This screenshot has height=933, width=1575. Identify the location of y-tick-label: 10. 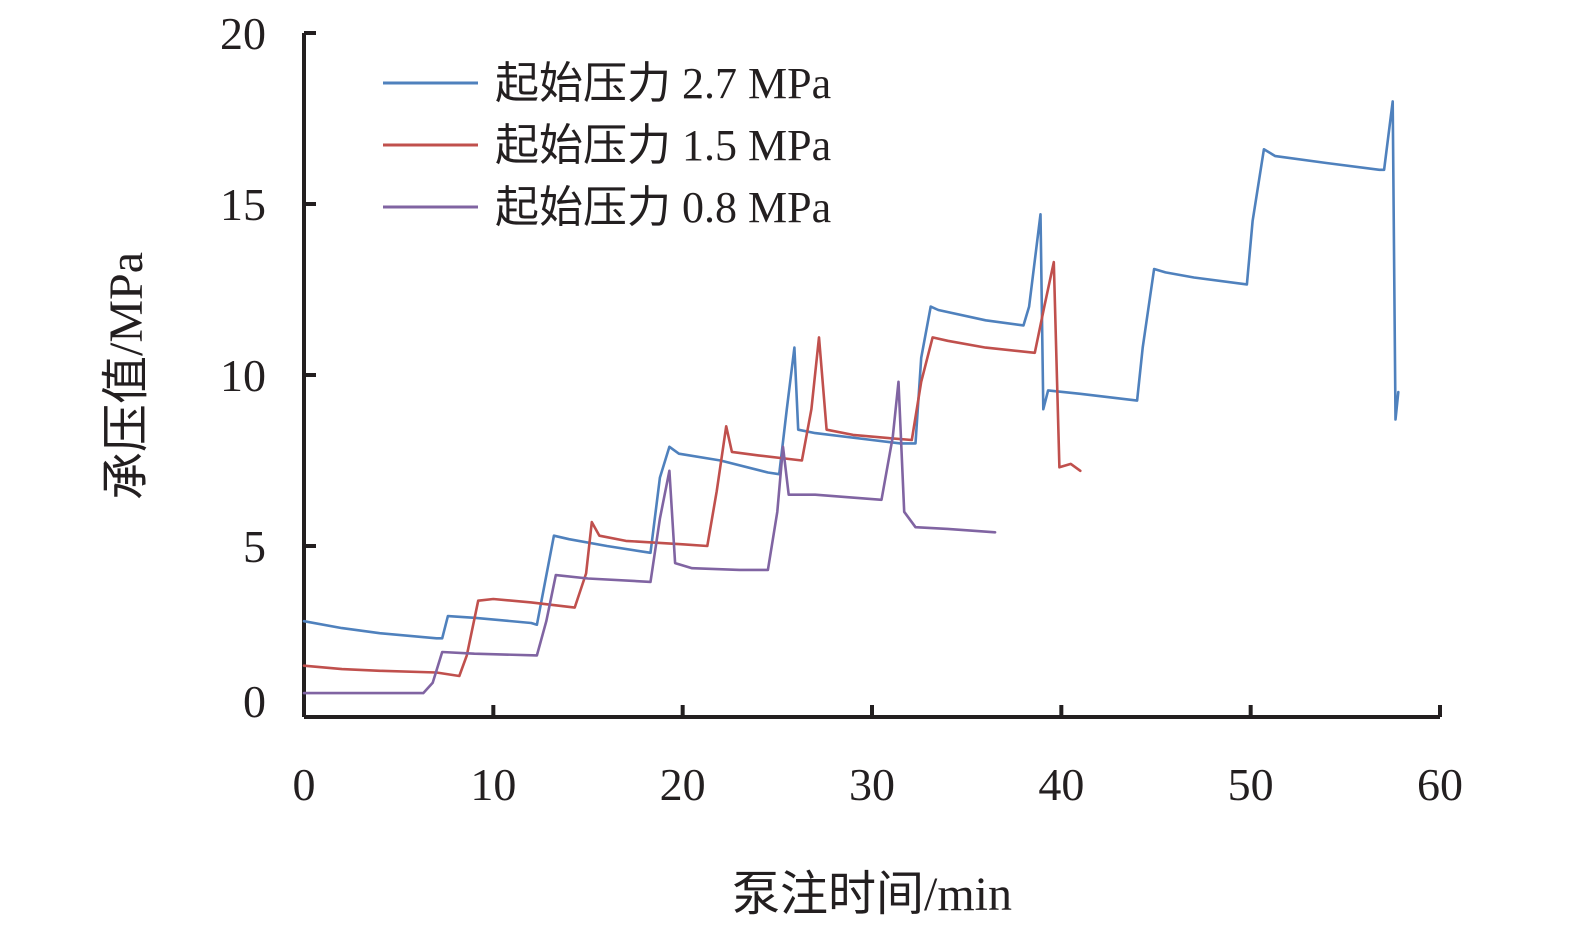
(243, 375).